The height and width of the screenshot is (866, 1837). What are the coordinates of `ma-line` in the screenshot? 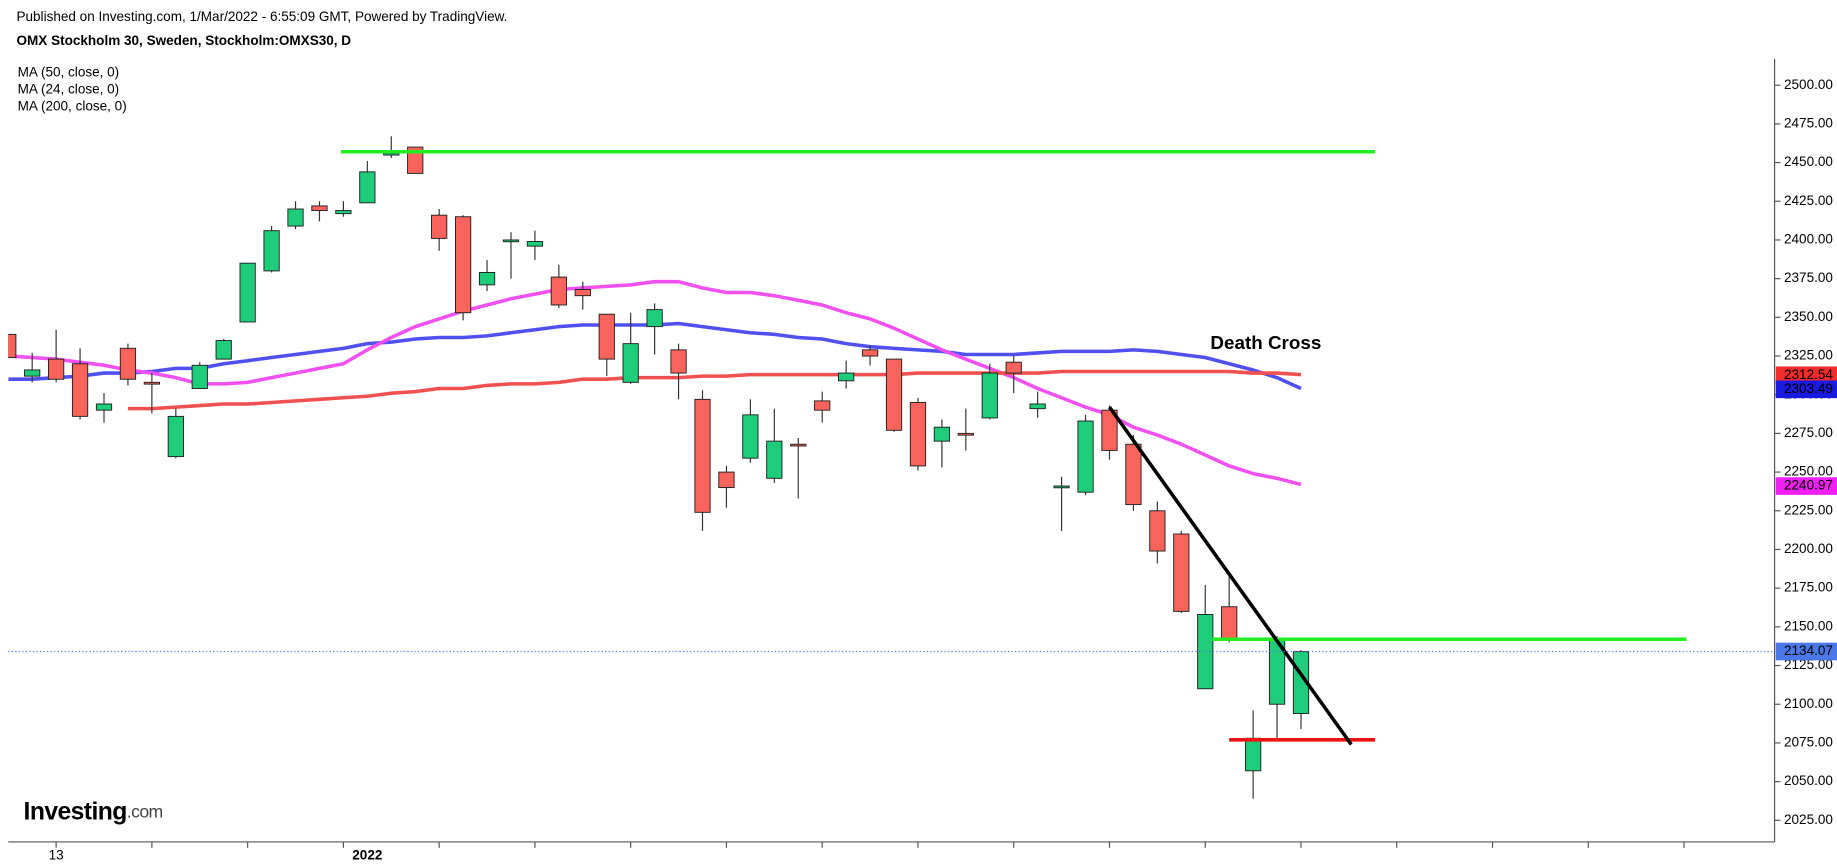 It's located at (714, 390).